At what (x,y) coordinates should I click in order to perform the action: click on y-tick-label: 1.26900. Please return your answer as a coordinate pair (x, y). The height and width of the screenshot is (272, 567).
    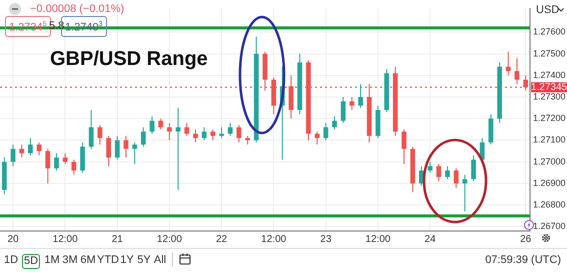
    Looking at the image, I should click on (549, 183).